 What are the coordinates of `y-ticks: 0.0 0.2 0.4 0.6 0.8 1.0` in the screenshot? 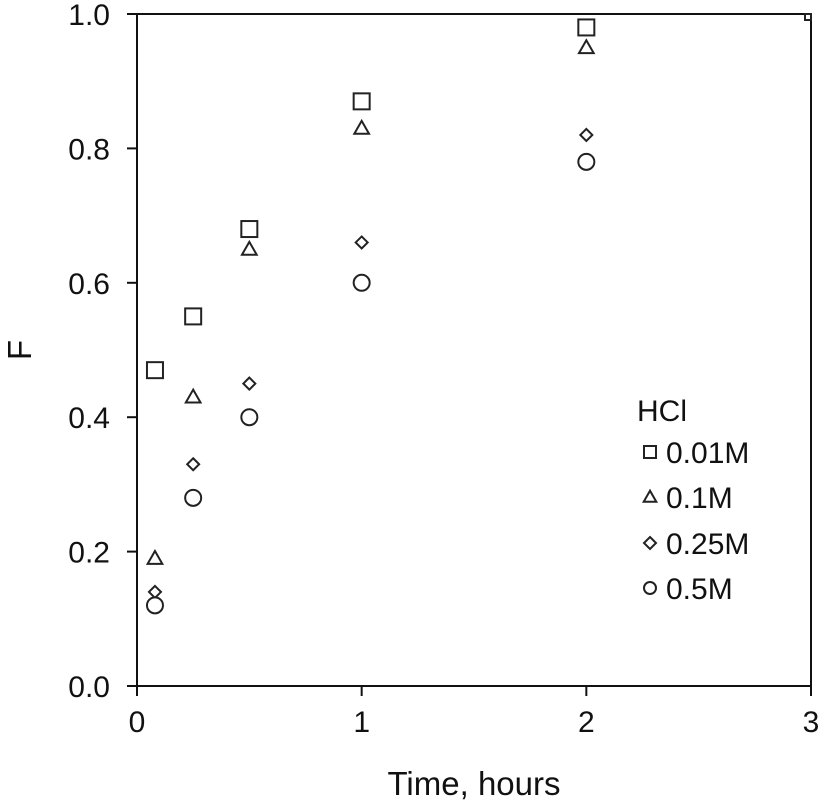 It's located at (102, 352).